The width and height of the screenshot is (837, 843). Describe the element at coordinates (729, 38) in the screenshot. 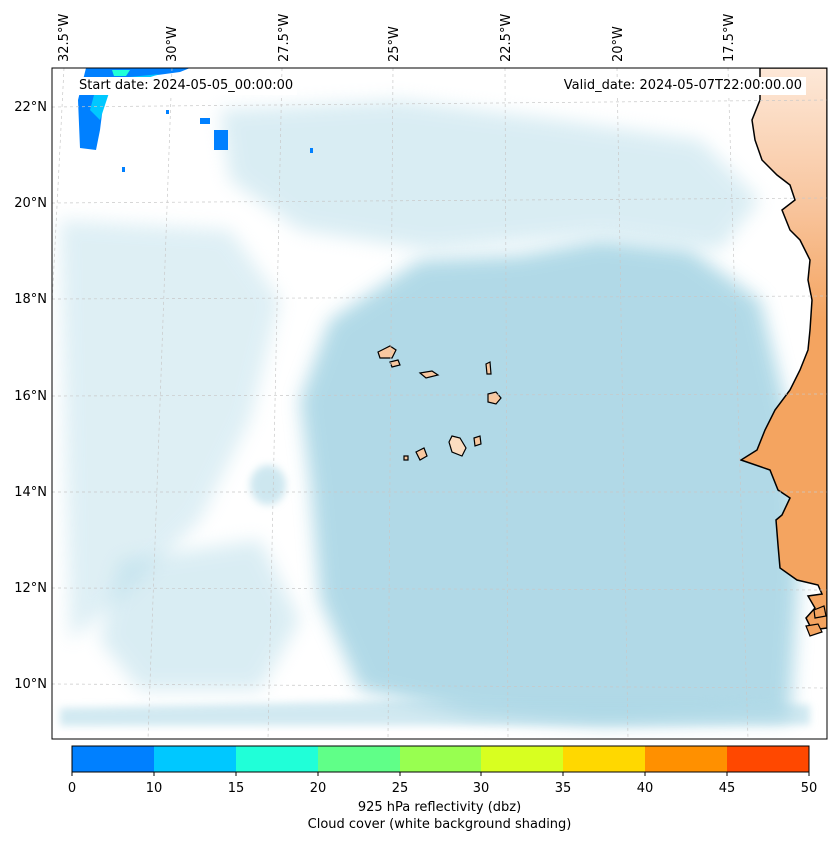

I see `lon-label: 17.5°W` at that location.